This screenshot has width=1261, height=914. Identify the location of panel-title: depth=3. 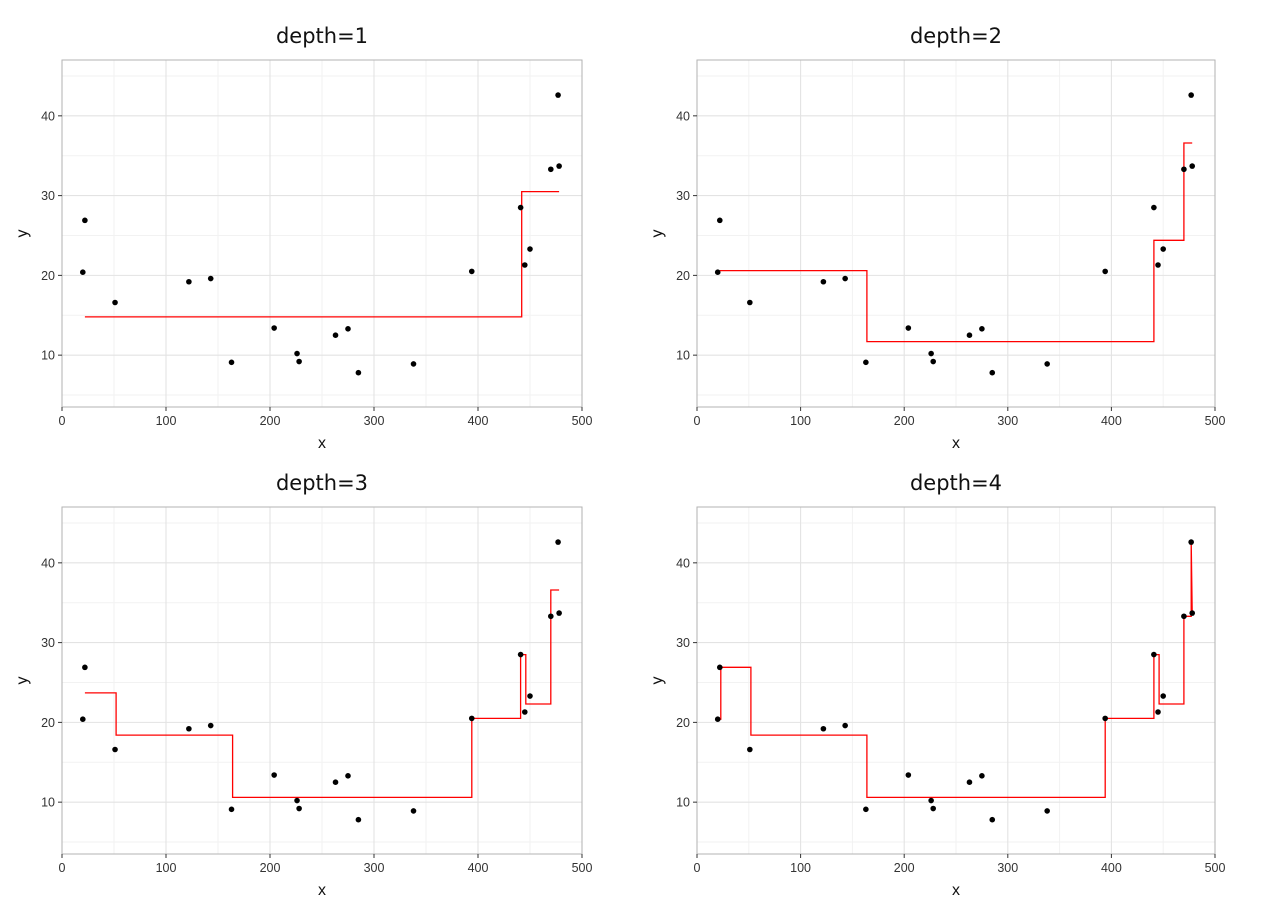
(322, 483).